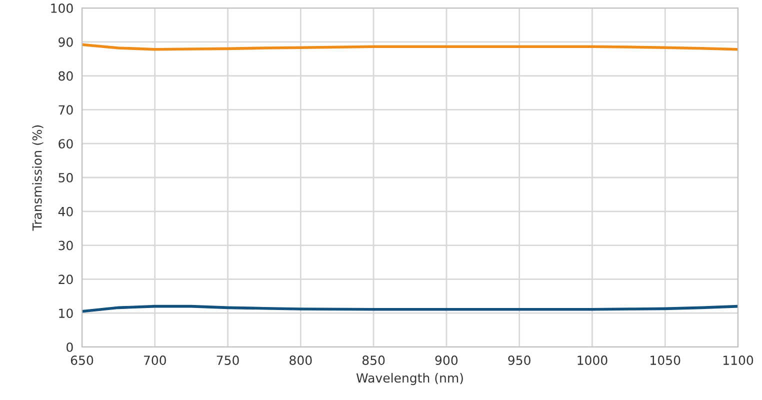  Describe the element at coordinates (65, 279) in the screenshot. I see `y-tick-label: 20` at that location.